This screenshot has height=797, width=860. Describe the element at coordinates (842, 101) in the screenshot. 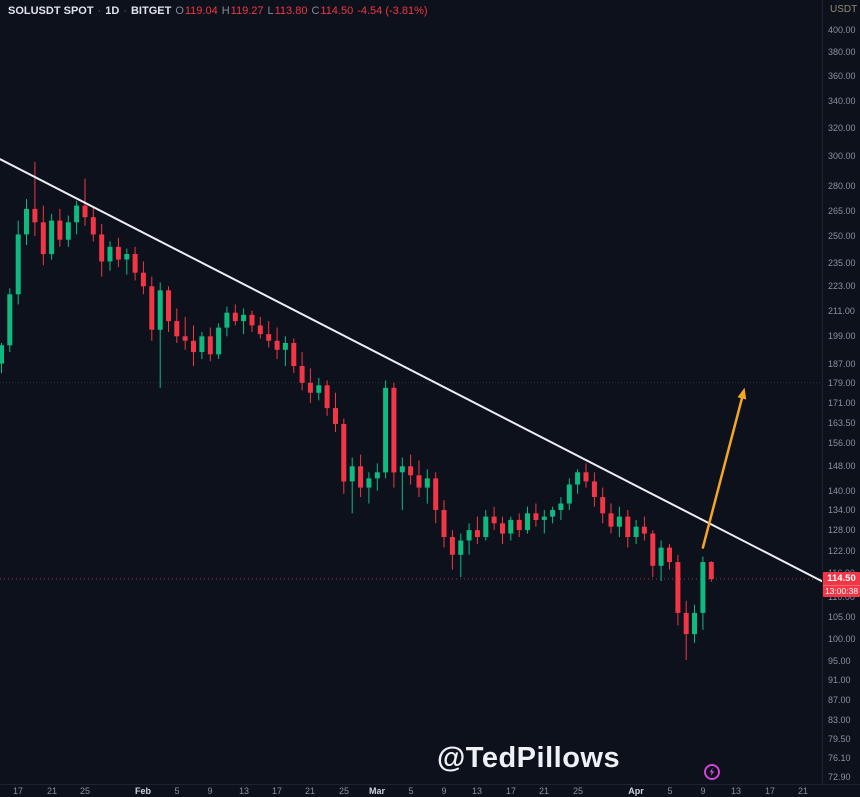

I see `price-axis-label: 340.00` at that location.